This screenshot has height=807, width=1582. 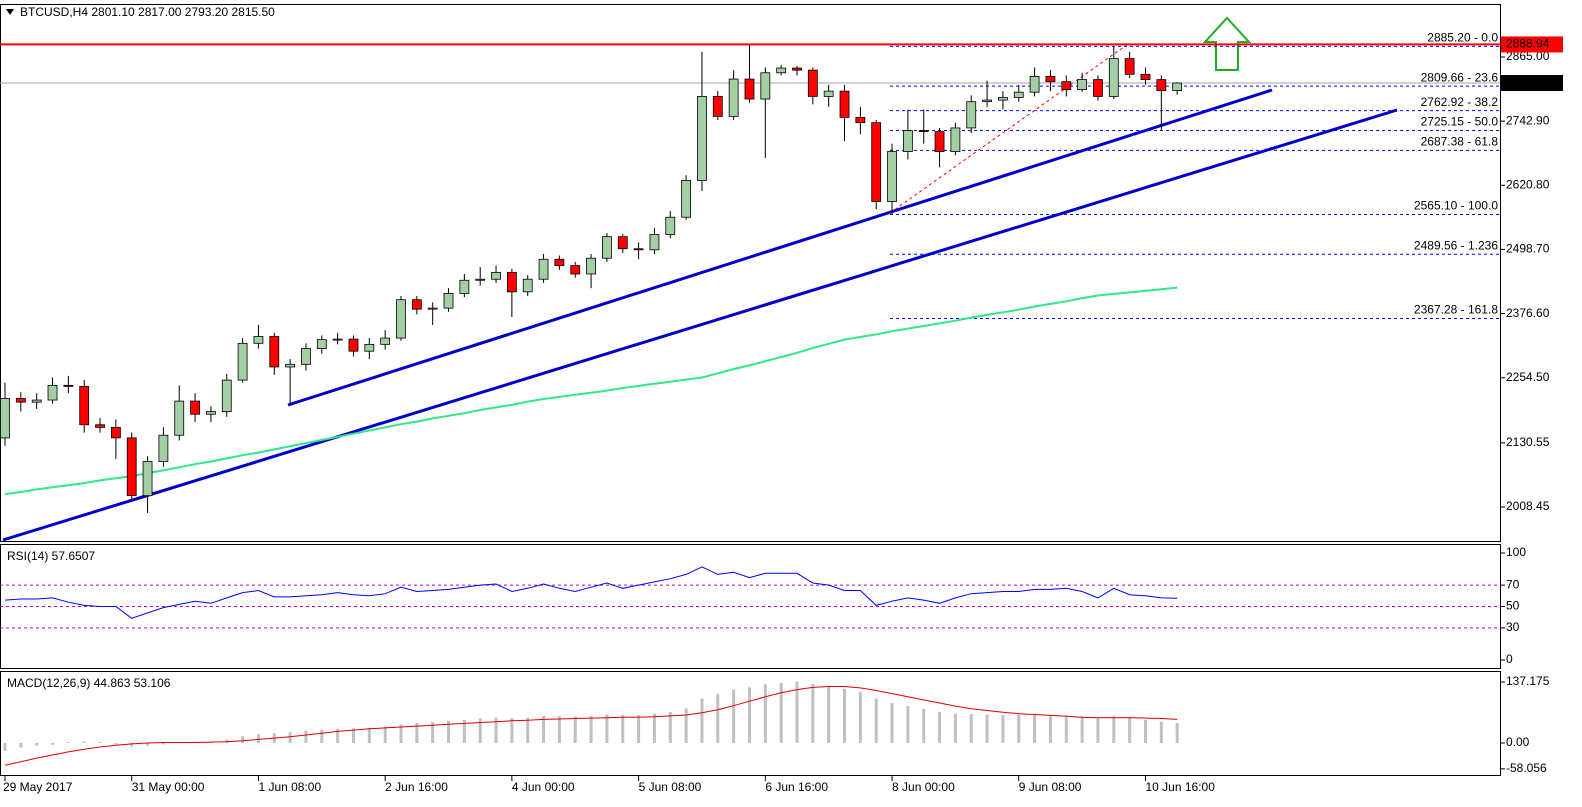 What do you see at coordinates (591, 592) in the screenshot?
I see `indicator-line` at bounding box center [591, 592].